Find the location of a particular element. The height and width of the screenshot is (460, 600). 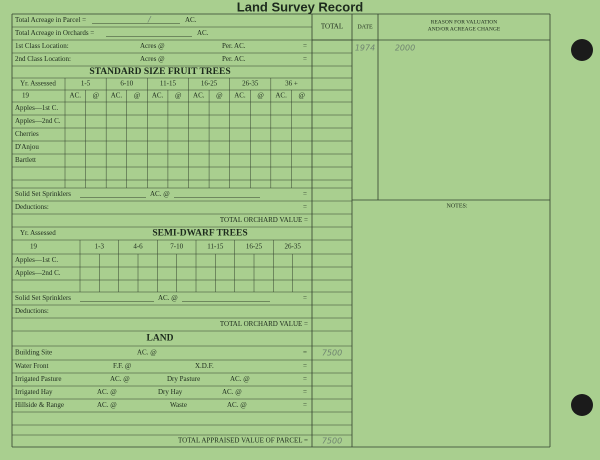

section-heading: SEMI-DWARF TREES is located at coordinates (199, 234).